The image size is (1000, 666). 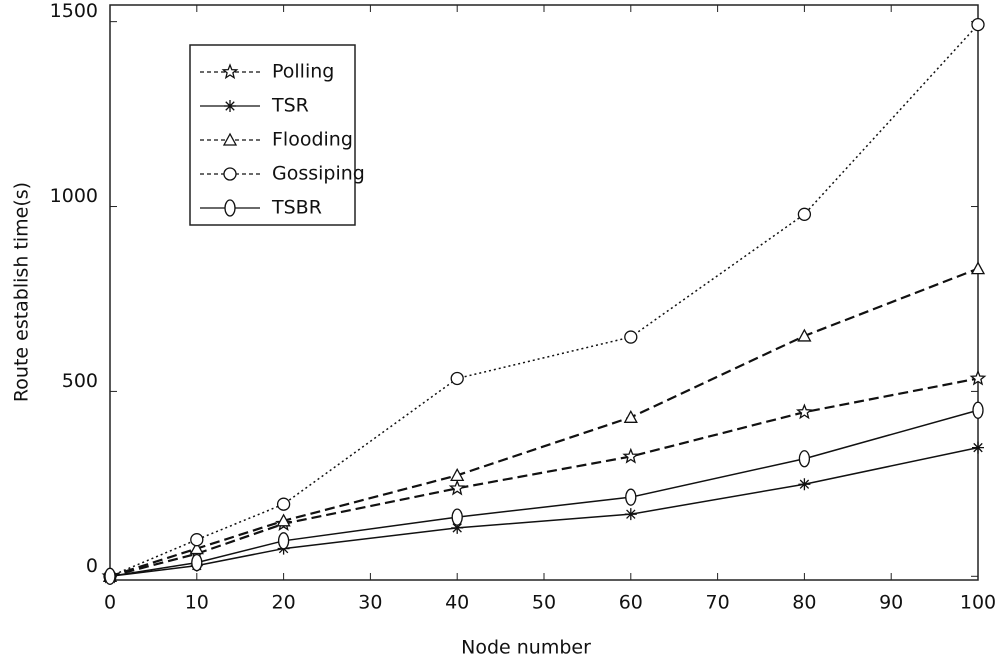 I want to click on legend-label: TSR, so click(x=290, y=106).